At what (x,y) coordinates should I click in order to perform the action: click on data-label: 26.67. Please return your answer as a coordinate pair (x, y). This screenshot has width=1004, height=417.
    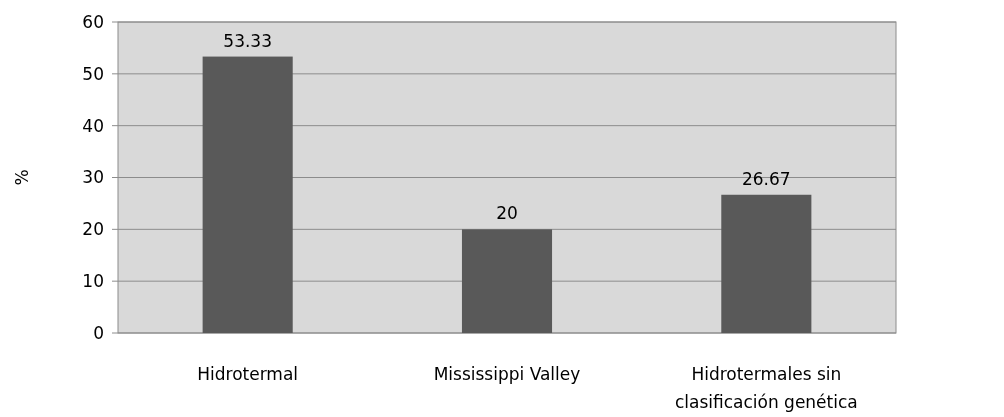
    Looking at the image, I should click on (766, 178).